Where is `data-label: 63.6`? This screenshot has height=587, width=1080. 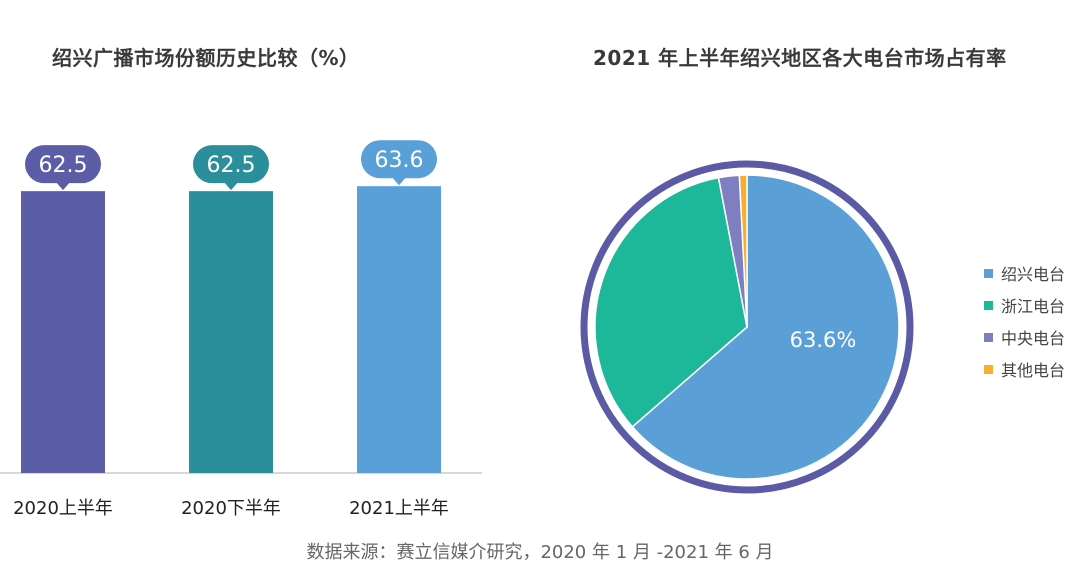
data-label: 63.6 is located at coordinates (399, 160).